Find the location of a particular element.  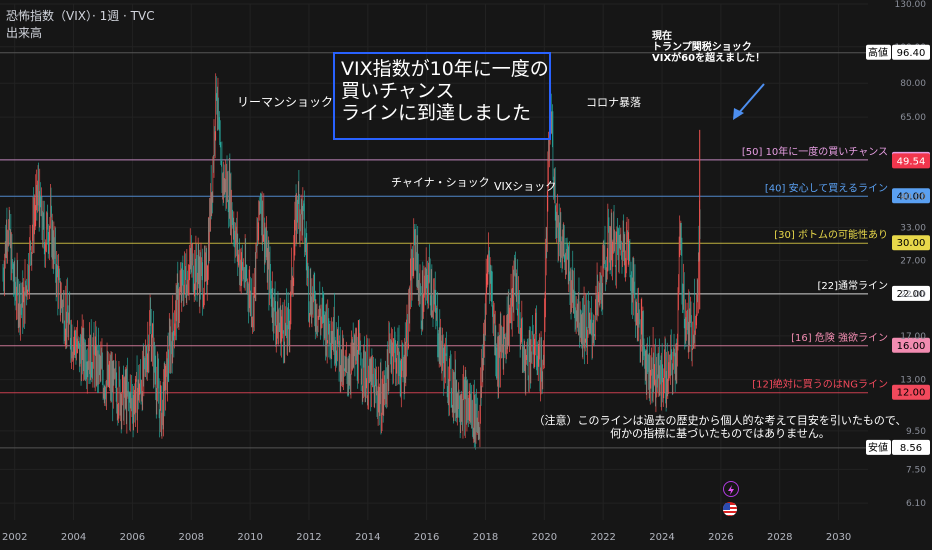

x-tick-label: 2026 is located at coordinates (720, 537).